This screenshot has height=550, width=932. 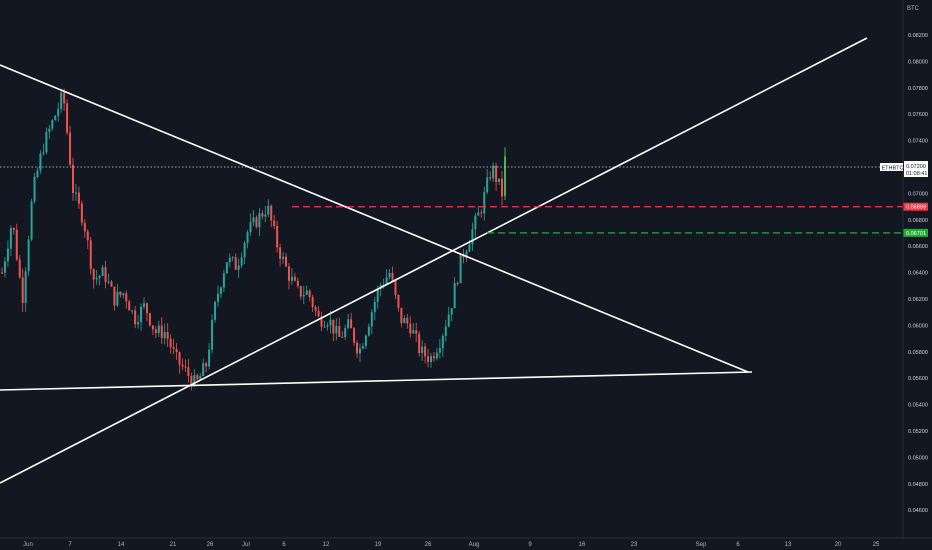 What do you see at coordinates (893, 169) in the screenshot?
I see `symbol-label: ETHBTC` at bounding box center [893, 169].